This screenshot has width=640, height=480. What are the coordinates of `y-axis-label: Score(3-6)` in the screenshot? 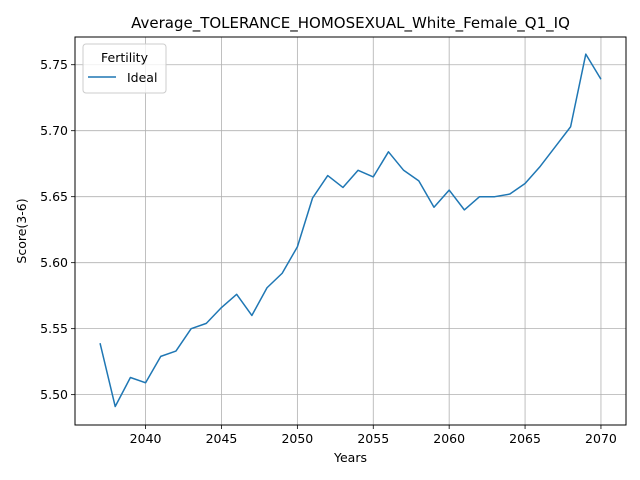 It's located at (21, 230).